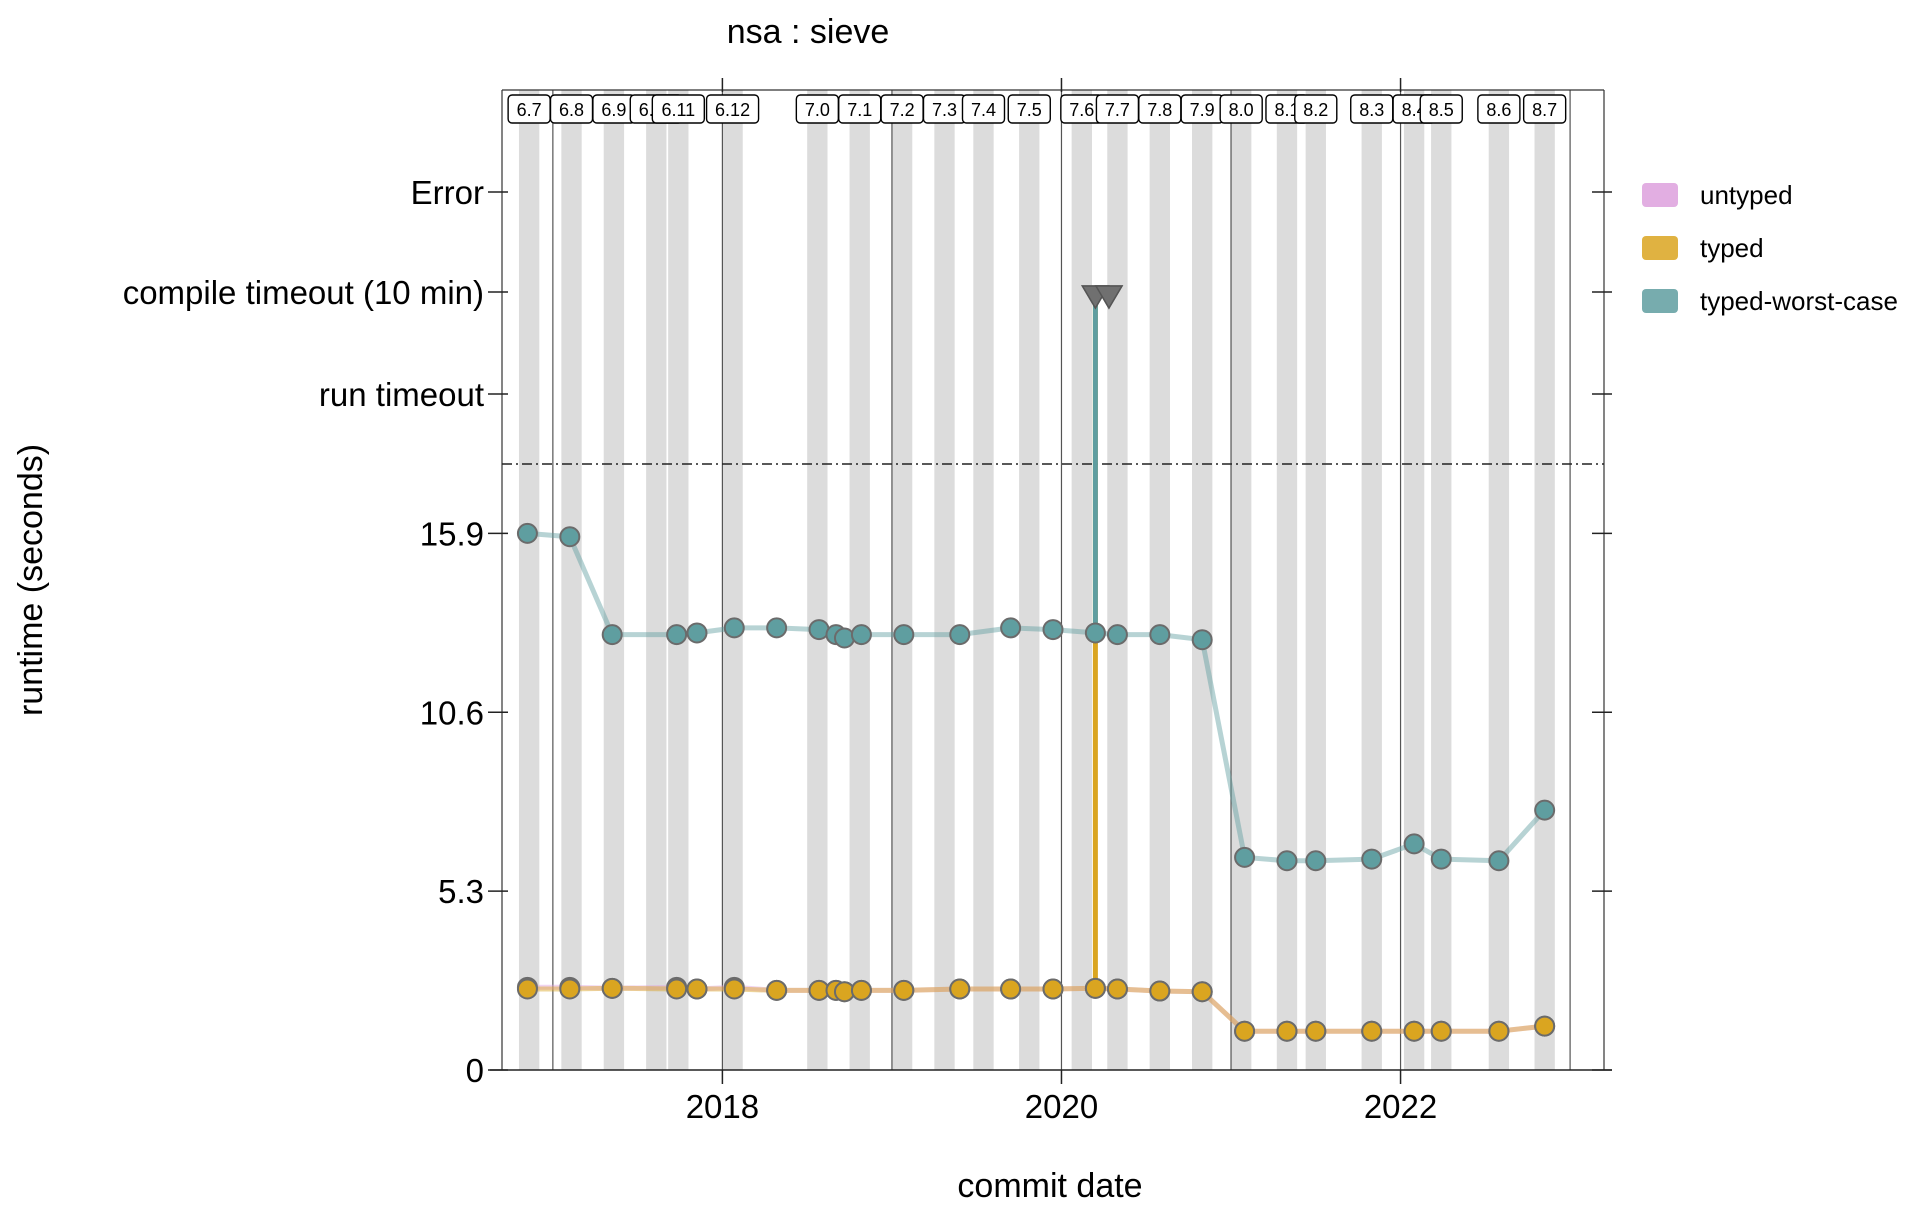  Describe the element at coordinates (1286, 110) in the screenshot. I see `release-label-8-1: 8.1` at that location.